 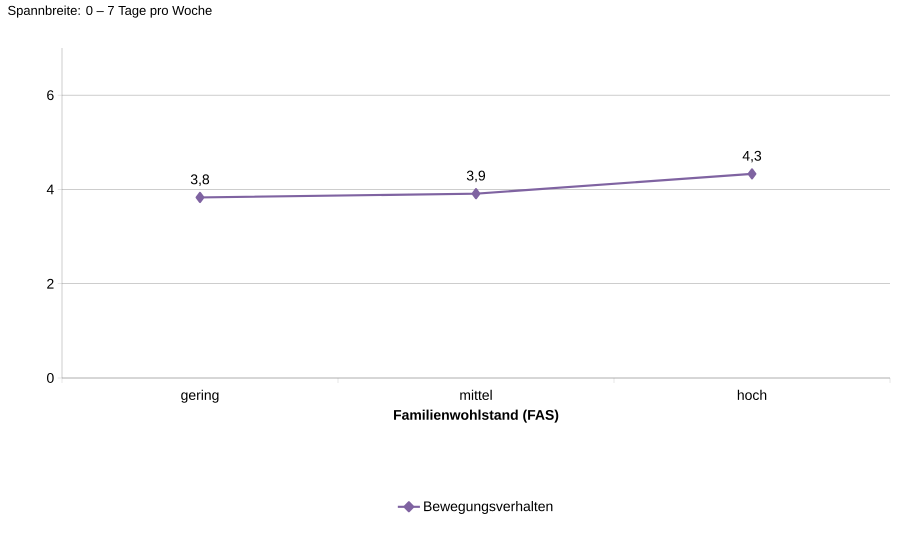 I want to click on data-label: 4,3, so click(x=752, y=156).